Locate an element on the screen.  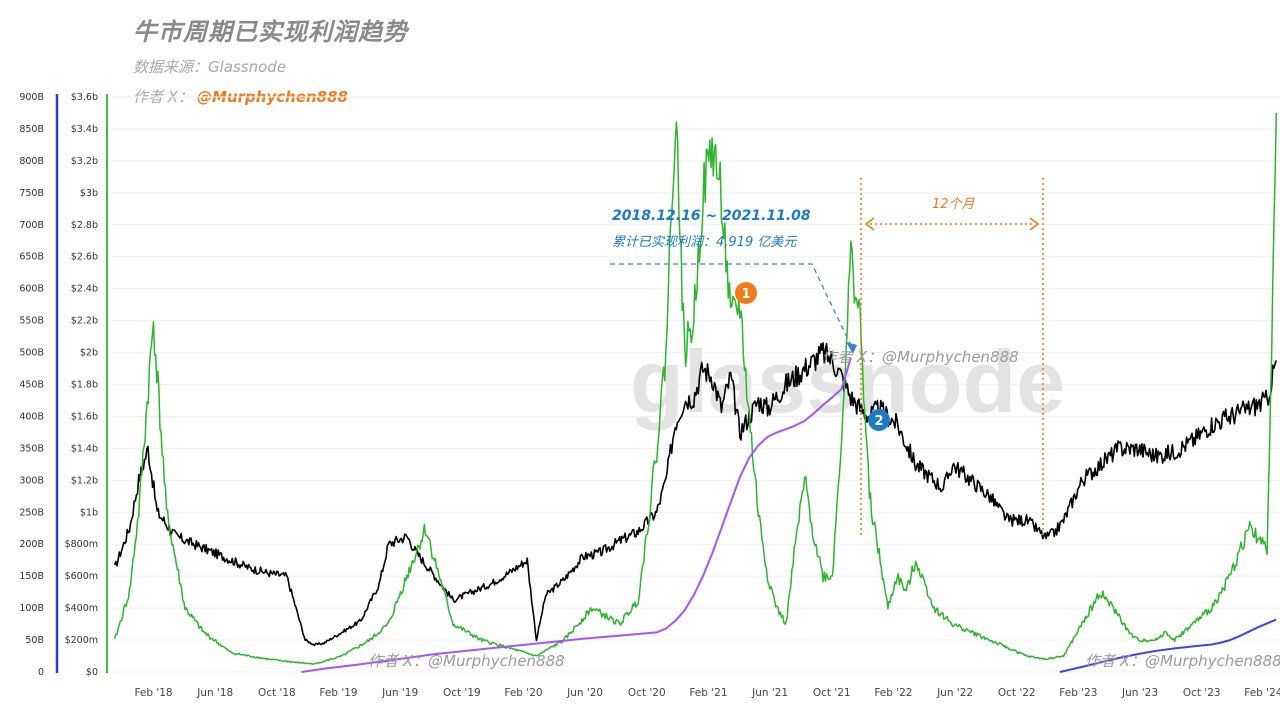
left-tick-label: 900B is located at coordinates (31, 97).